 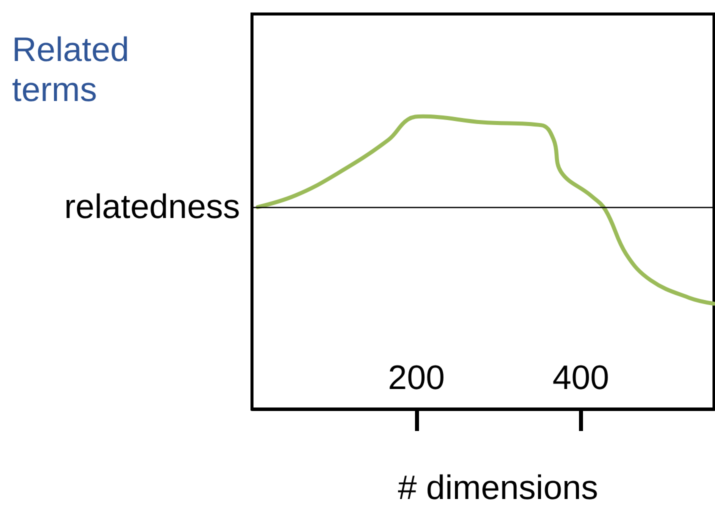 I want to click on x-axis-title: # dimensions, so click(x=498, y=488).